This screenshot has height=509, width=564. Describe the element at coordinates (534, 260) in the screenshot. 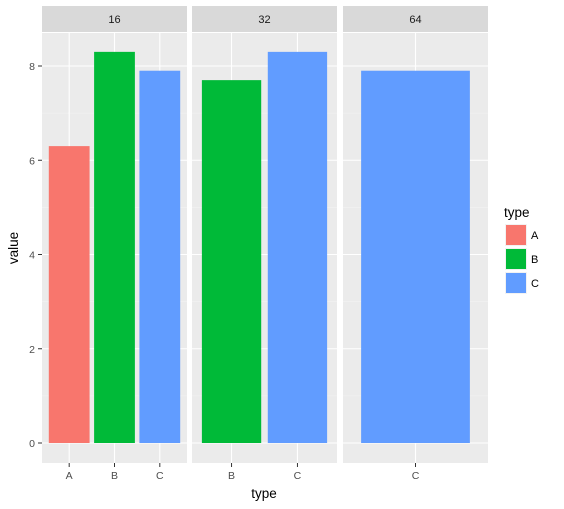

I see `legend-label-B: B` at that location.